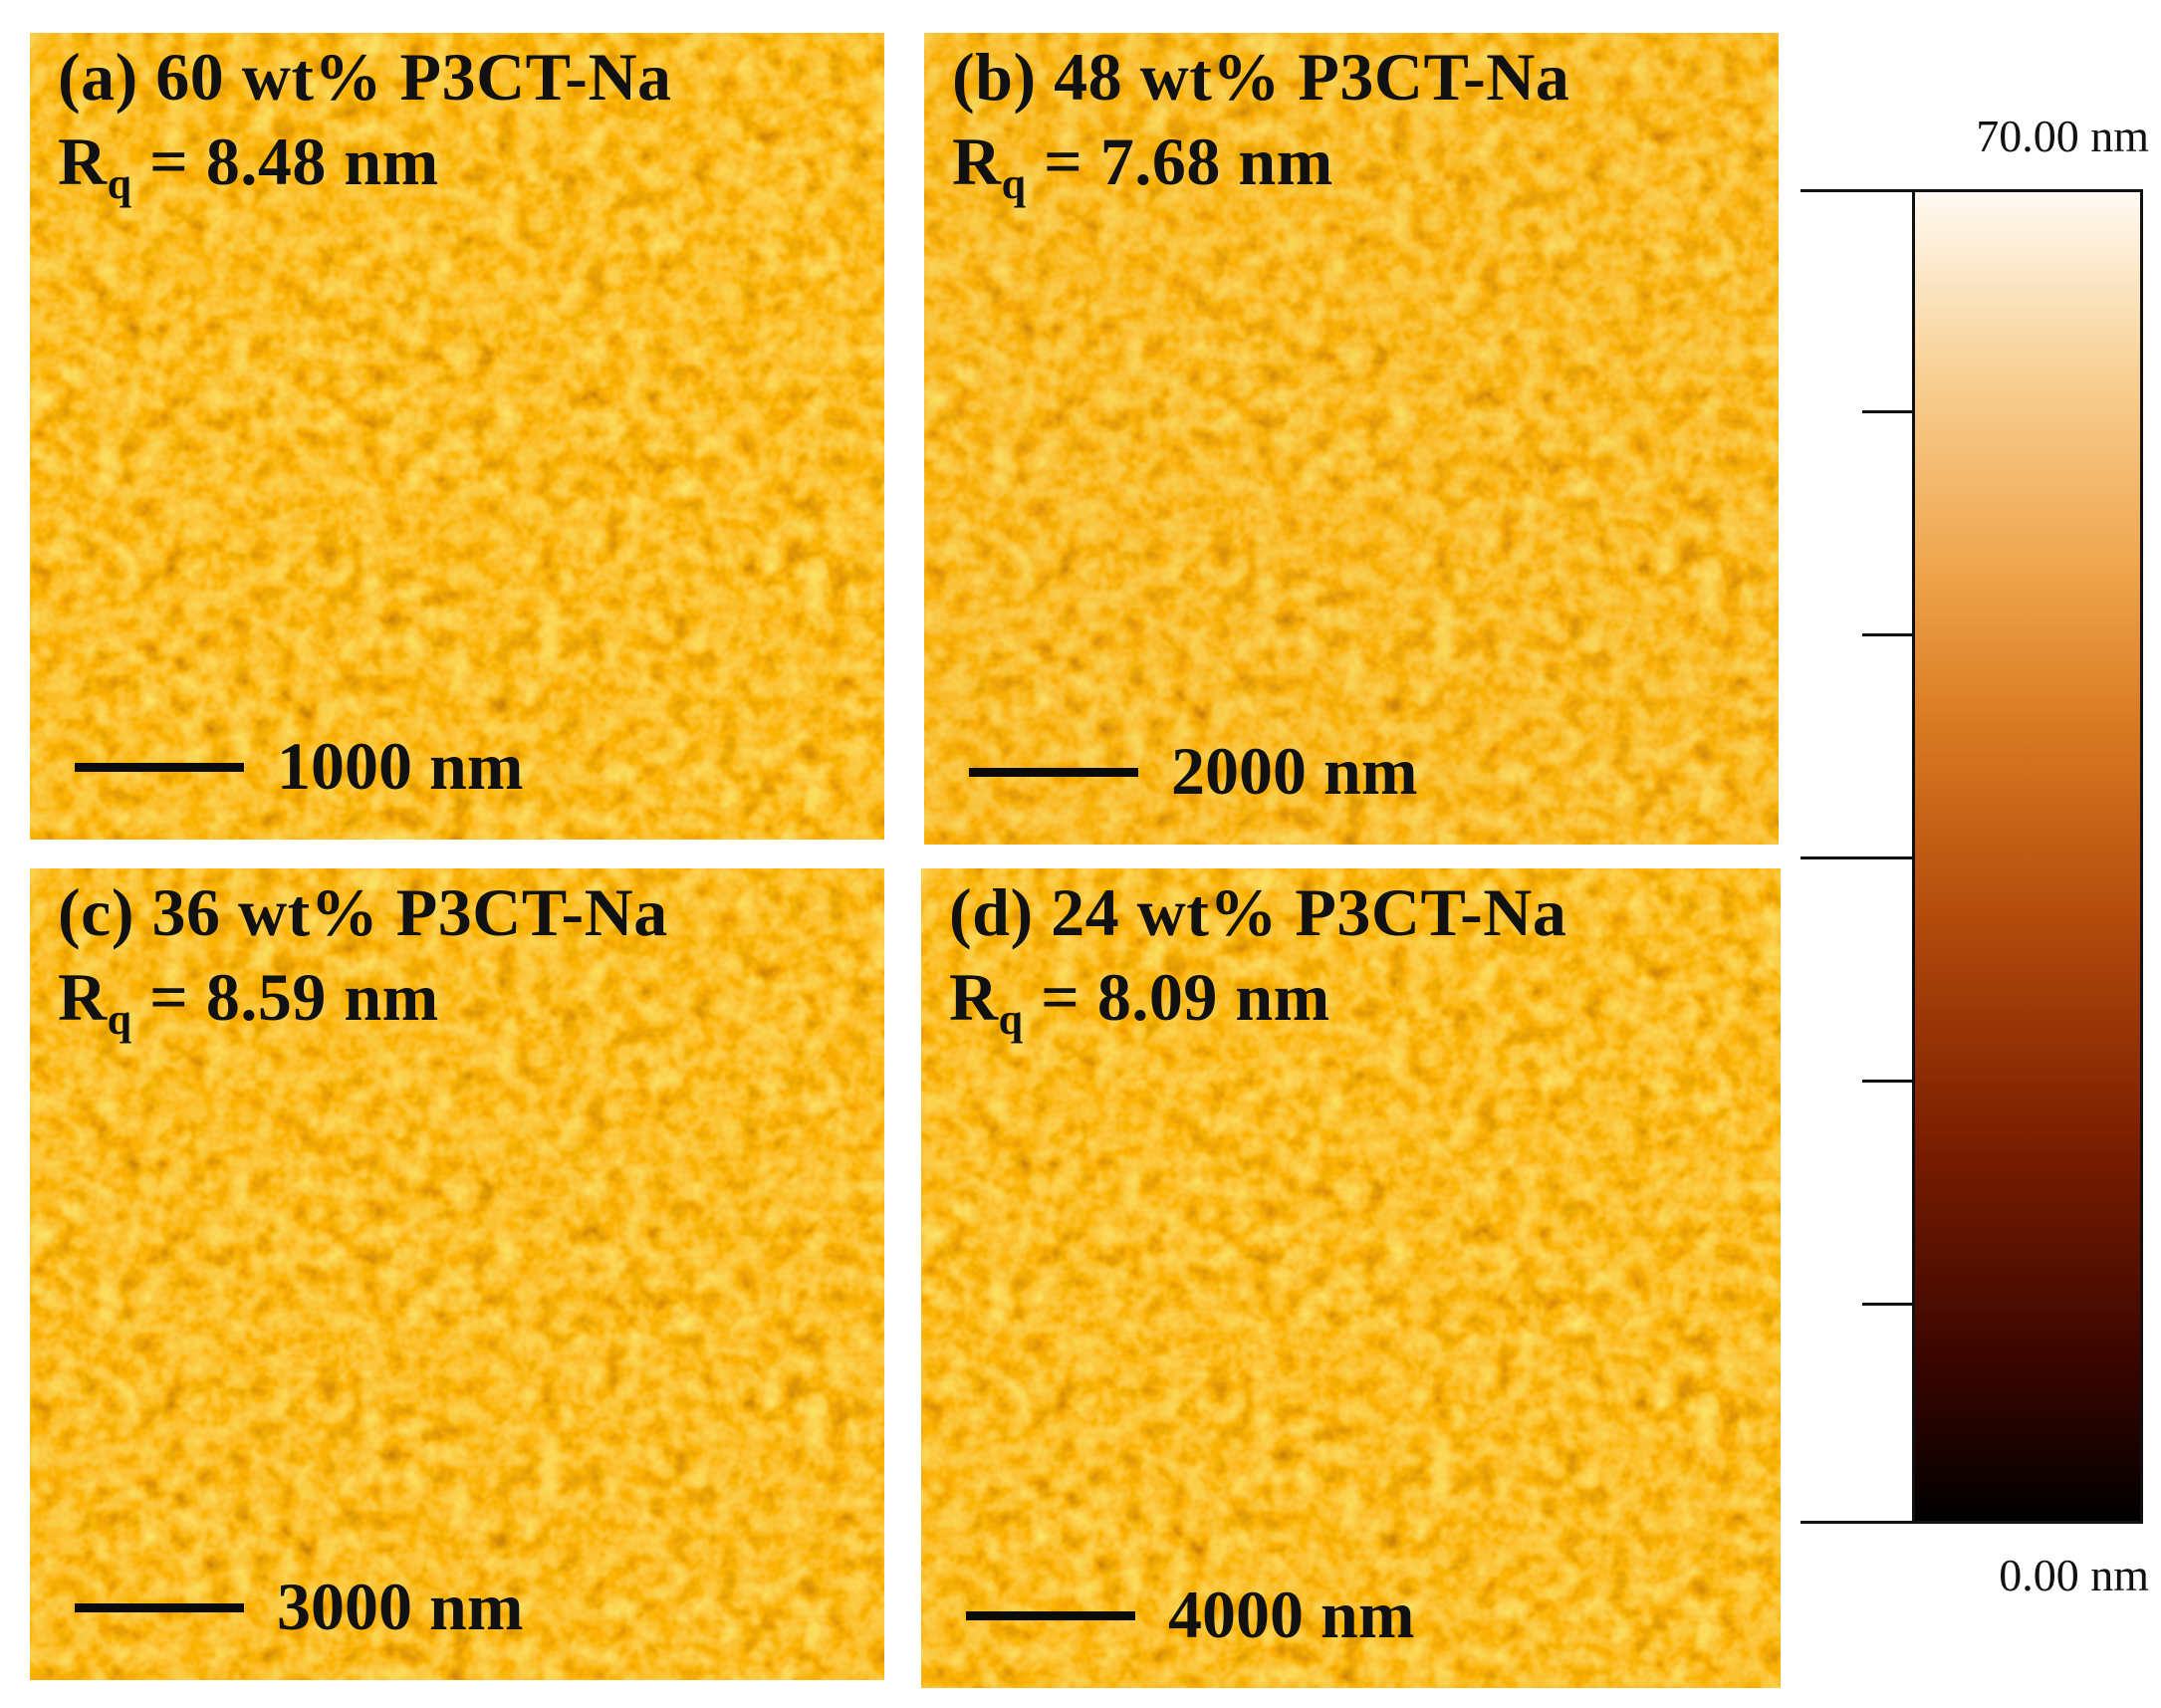  What do you see at coordinates (1294, 771) in the screenshot?
I see `scale-bar-label: 2000 nm` at bounding box center [1294, 771].